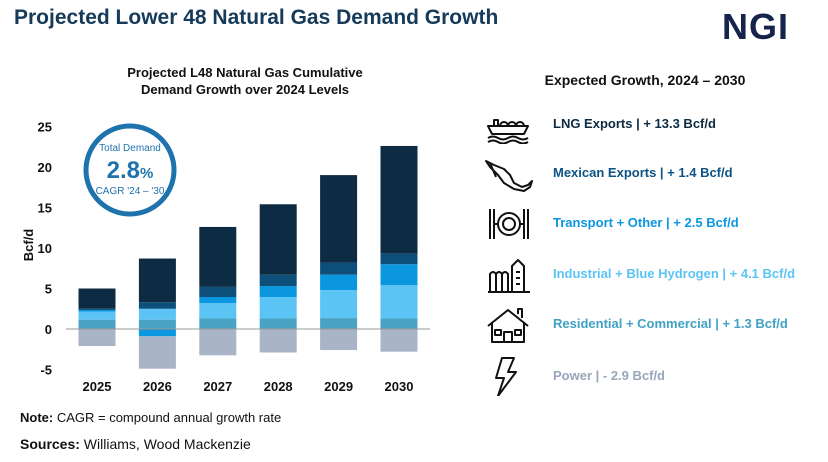 The width and height of the screenshot is (828, 462). Describe the element at coordinates (339, 219) in the screenshot. I see `bar-lng-2029` at that location.